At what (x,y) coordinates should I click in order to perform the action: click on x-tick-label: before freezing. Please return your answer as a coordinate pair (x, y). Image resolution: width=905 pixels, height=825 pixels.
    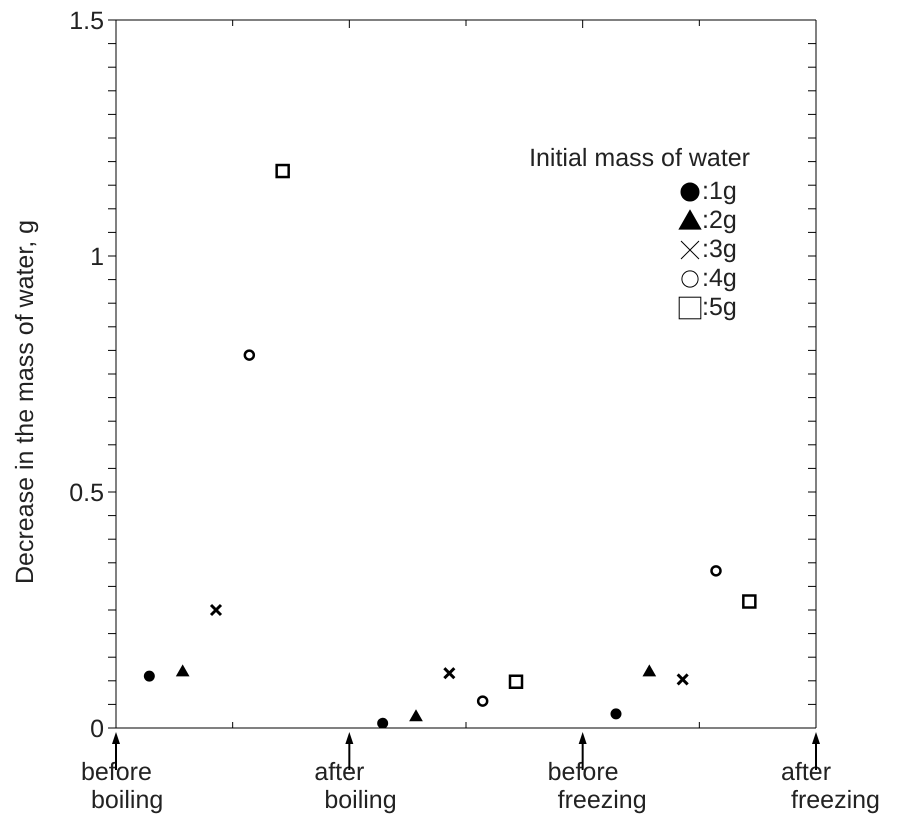
    Looking at the image, I should click on (597, 786).